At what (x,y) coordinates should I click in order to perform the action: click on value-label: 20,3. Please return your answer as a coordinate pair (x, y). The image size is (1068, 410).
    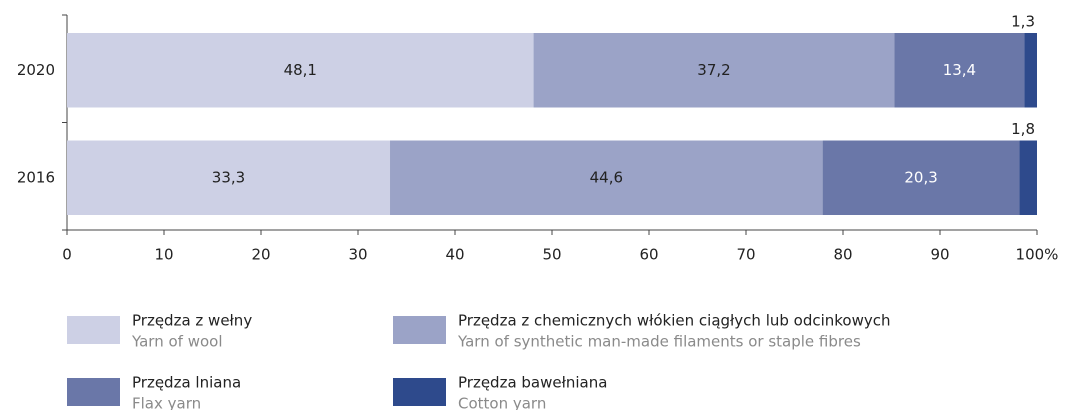
    Looking at the image, I should click on (920, 177).